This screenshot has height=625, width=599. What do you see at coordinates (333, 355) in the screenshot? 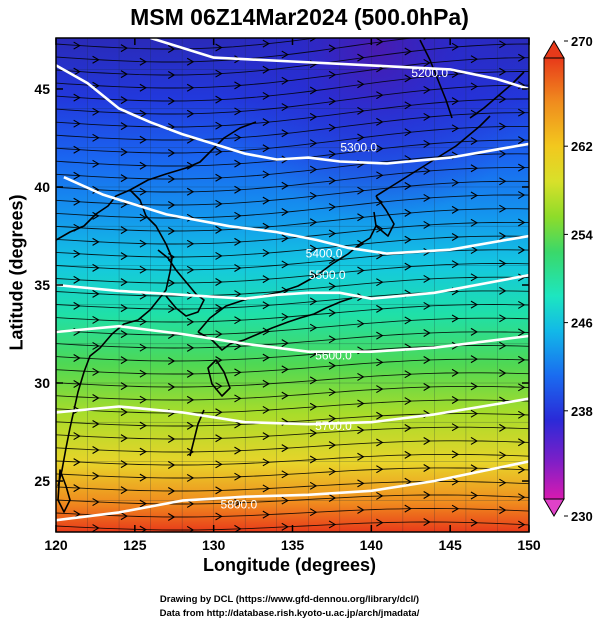
I see `contour-label: 5600.0` at bounding box center [333, 355].